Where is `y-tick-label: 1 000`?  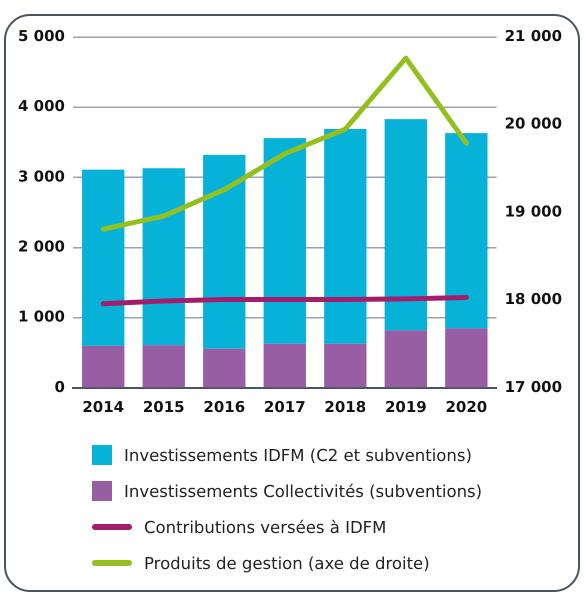 y-tick-label: 1 000 is located at coordinates (41, 317).